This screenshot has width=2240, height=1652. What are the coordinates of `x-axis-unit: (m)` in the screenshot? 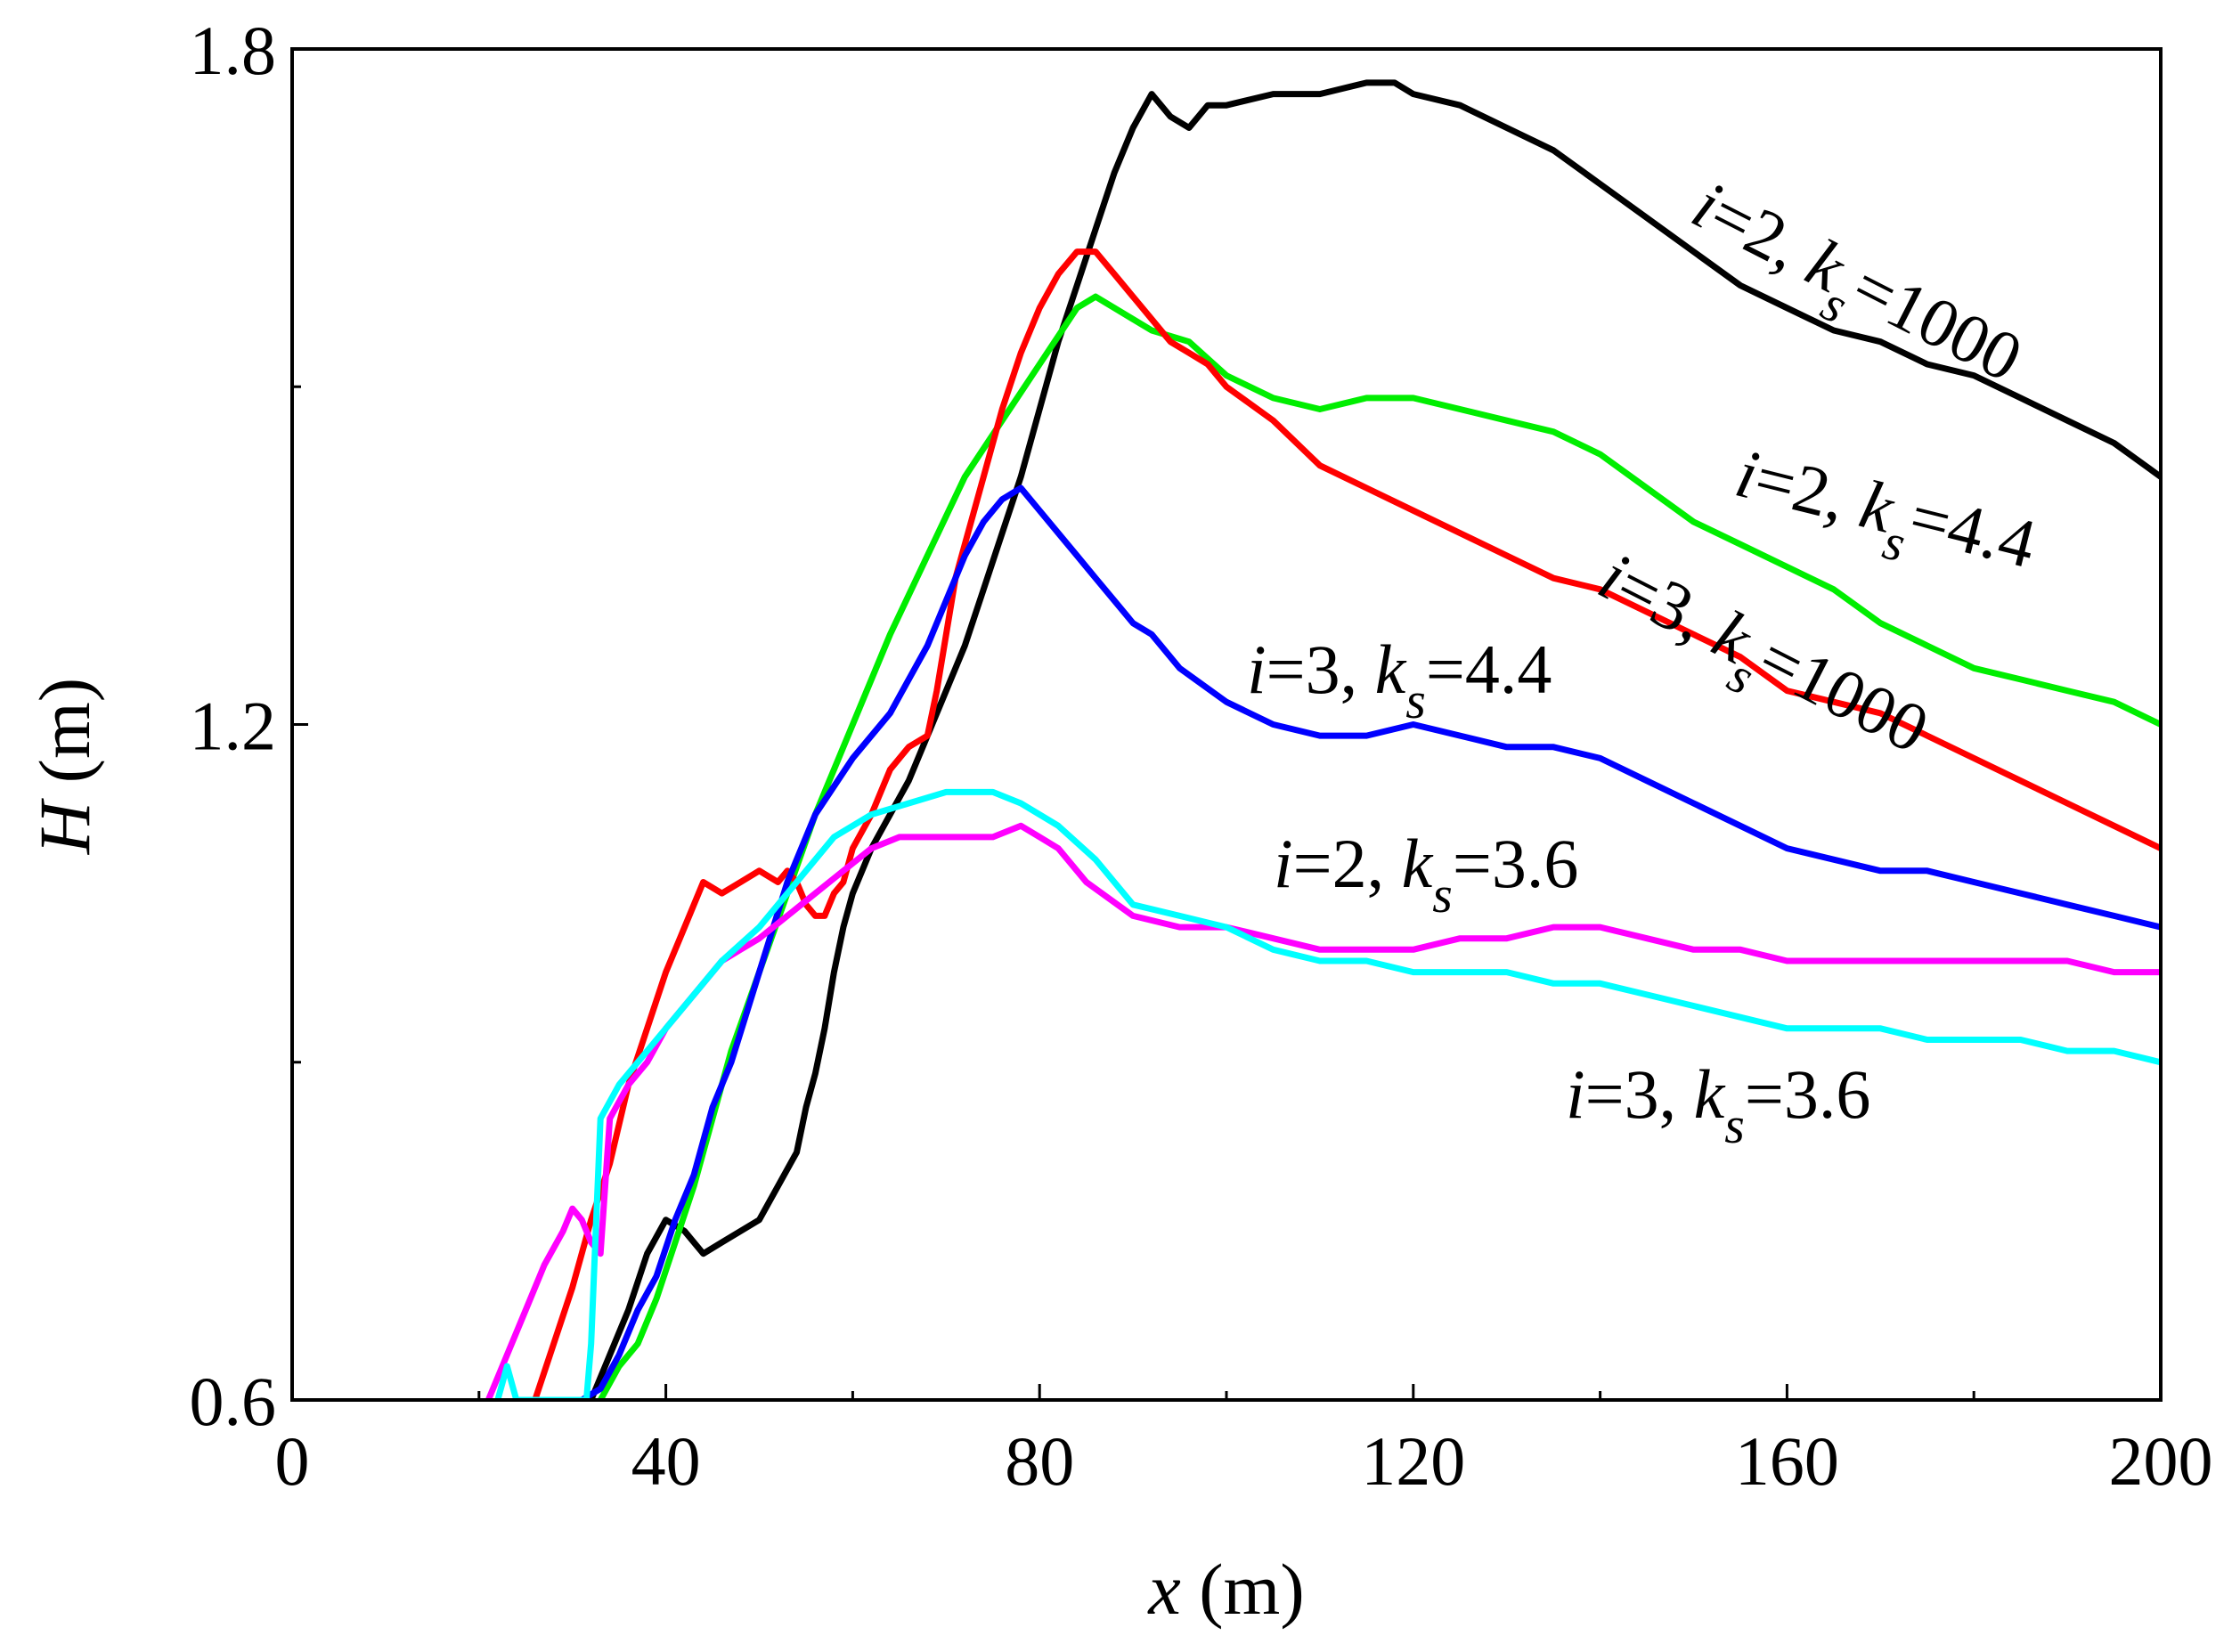 It's located at (1243, 1589).